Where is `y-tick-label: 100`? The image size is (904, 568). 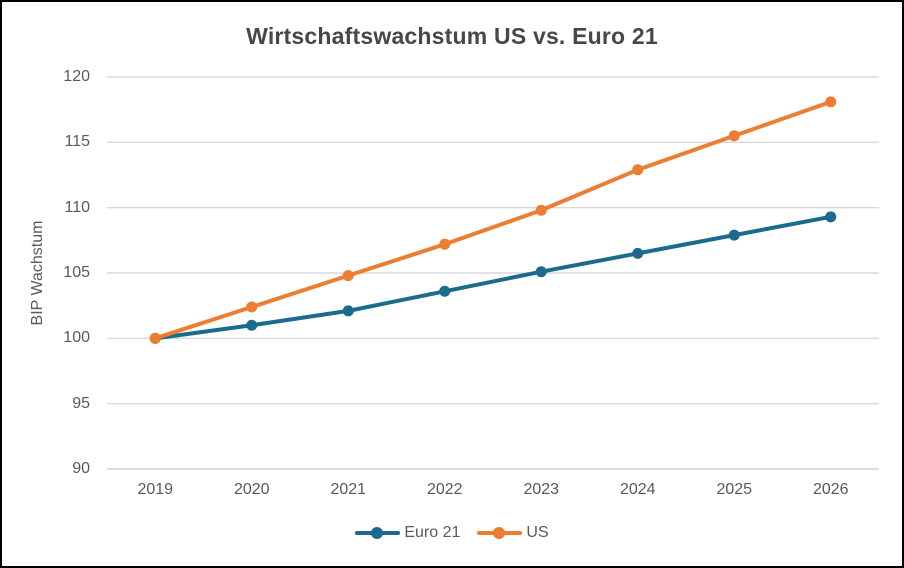
y-tick-label: 100 is located at coordinates (76, 338).